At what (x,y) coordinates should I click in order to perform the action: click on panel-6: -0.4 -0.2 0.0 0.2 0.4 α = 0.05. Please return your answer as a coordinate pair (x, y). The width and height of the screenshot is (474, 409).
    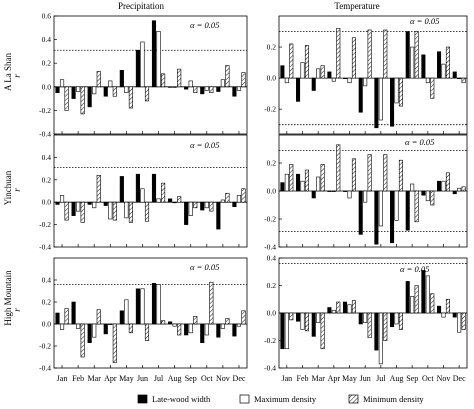
    Looking at the image, I should click on (366, 313).